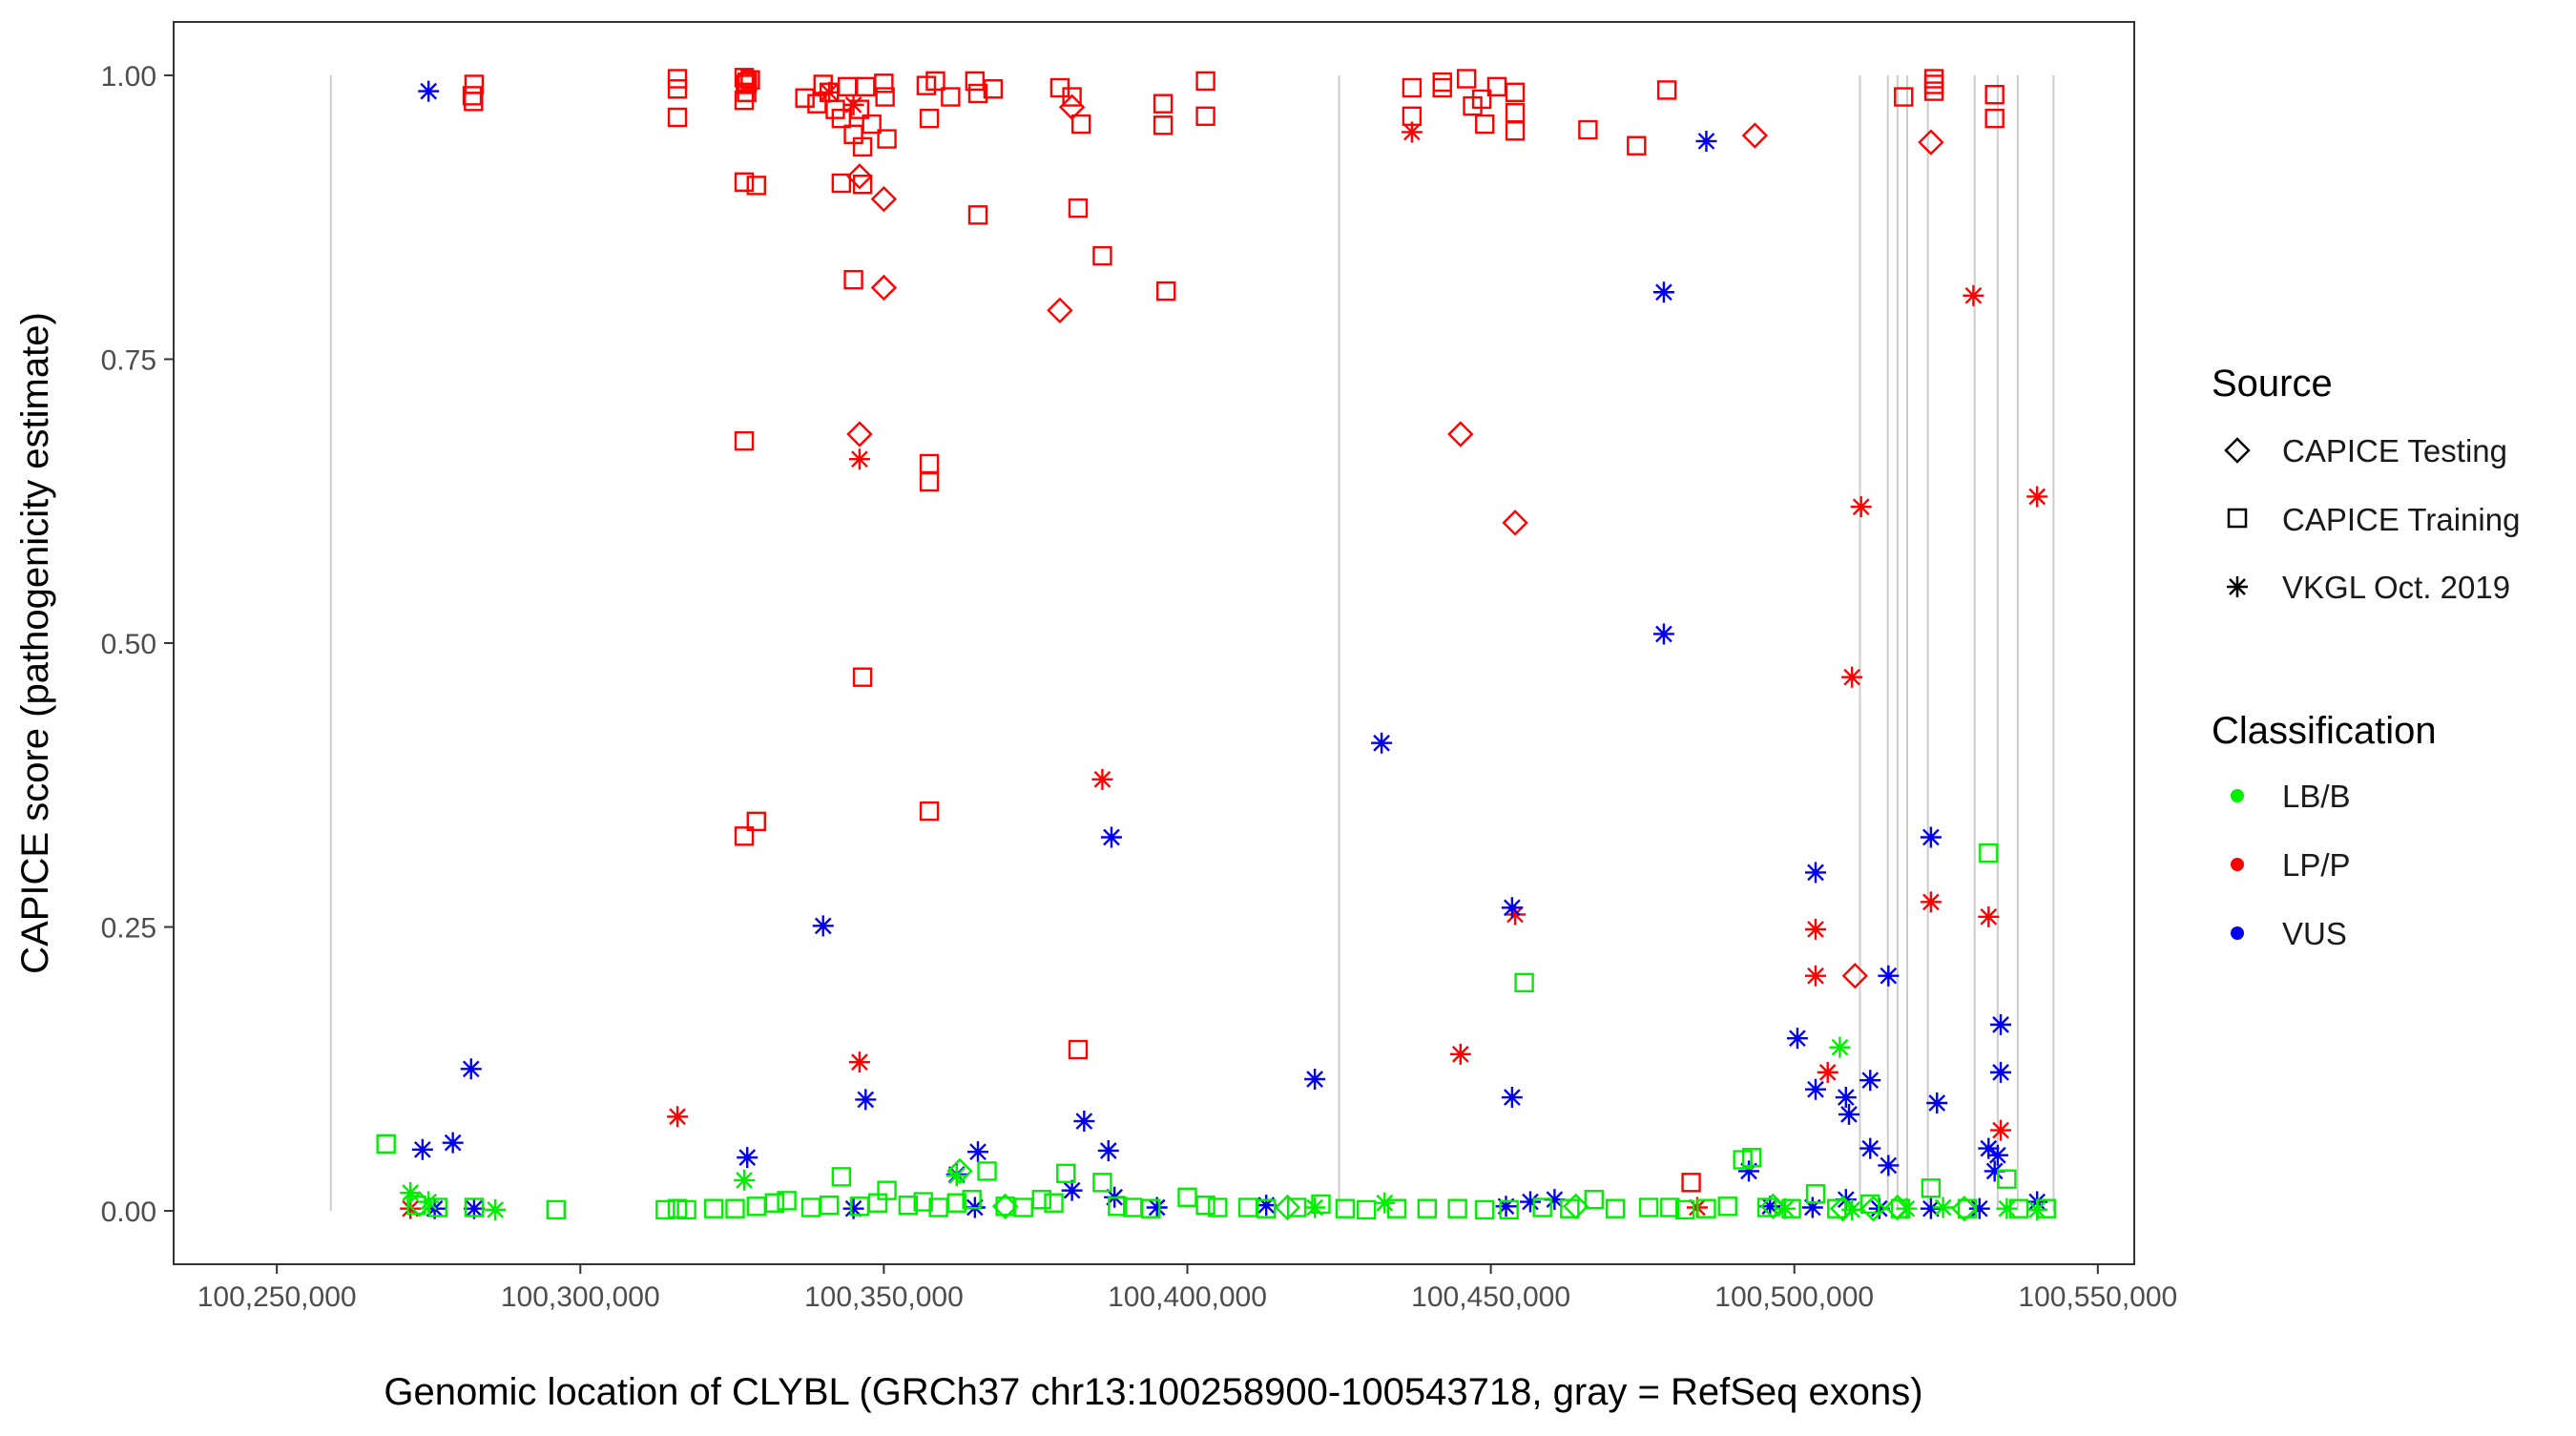 The height and width of the screenshot is (1436, 2576). I want to click on legend-label-vkgl: VKGL Oct. 2019, so click(2396, 587).